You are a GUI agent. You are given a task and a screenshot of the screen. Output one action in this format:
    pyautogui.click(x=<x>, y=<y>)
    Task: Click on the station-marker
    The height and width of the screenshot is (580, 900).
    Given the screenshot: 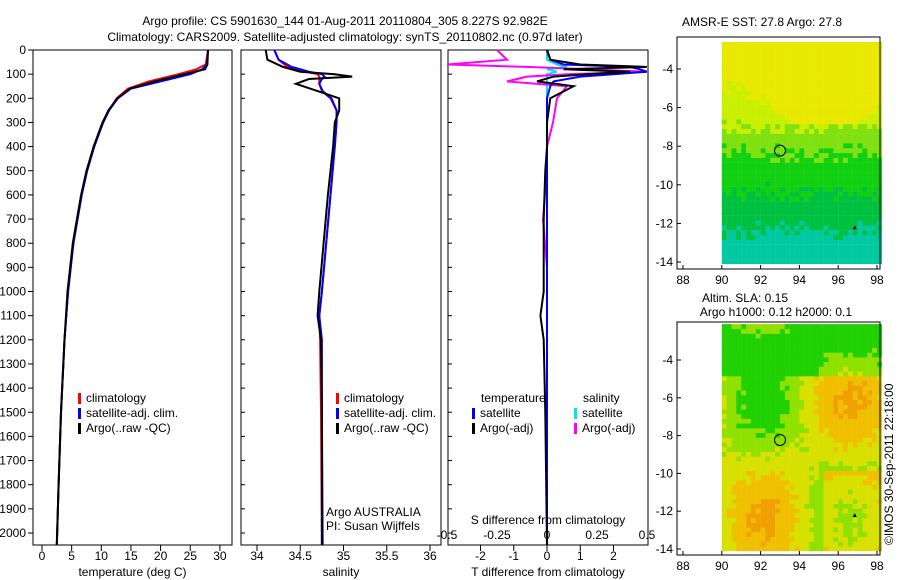 What is the action you would take?
    pyautogui.click(x=854, y=227)
    